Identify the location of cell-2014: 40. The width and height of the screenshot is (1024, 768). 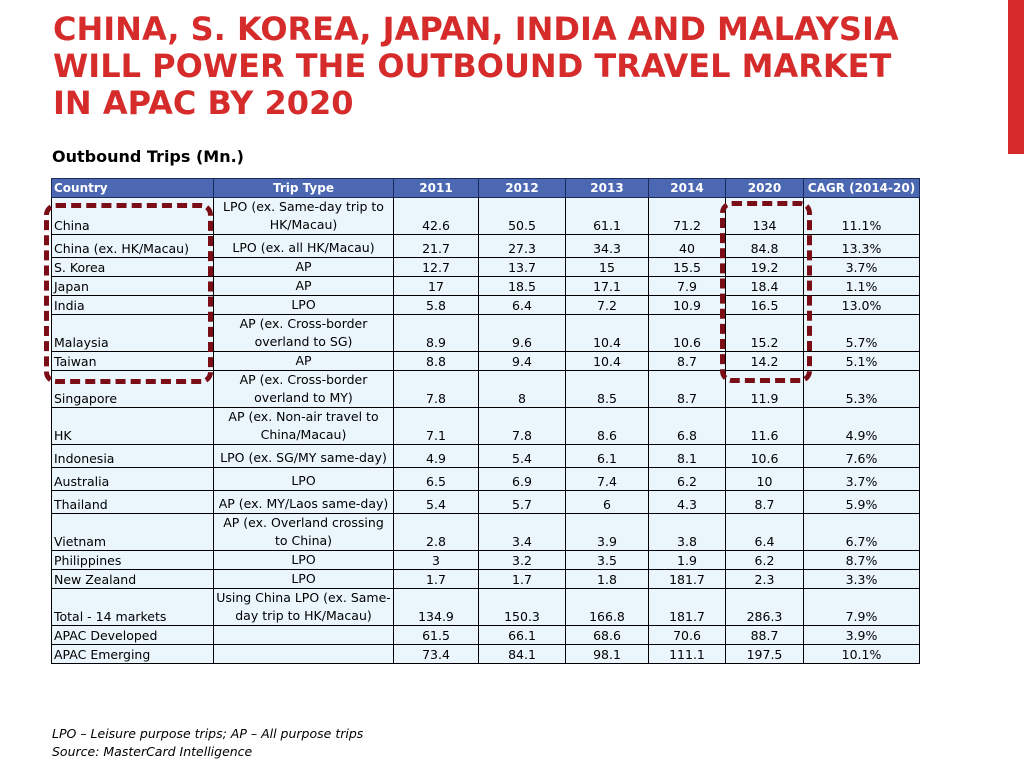
(687, 246).